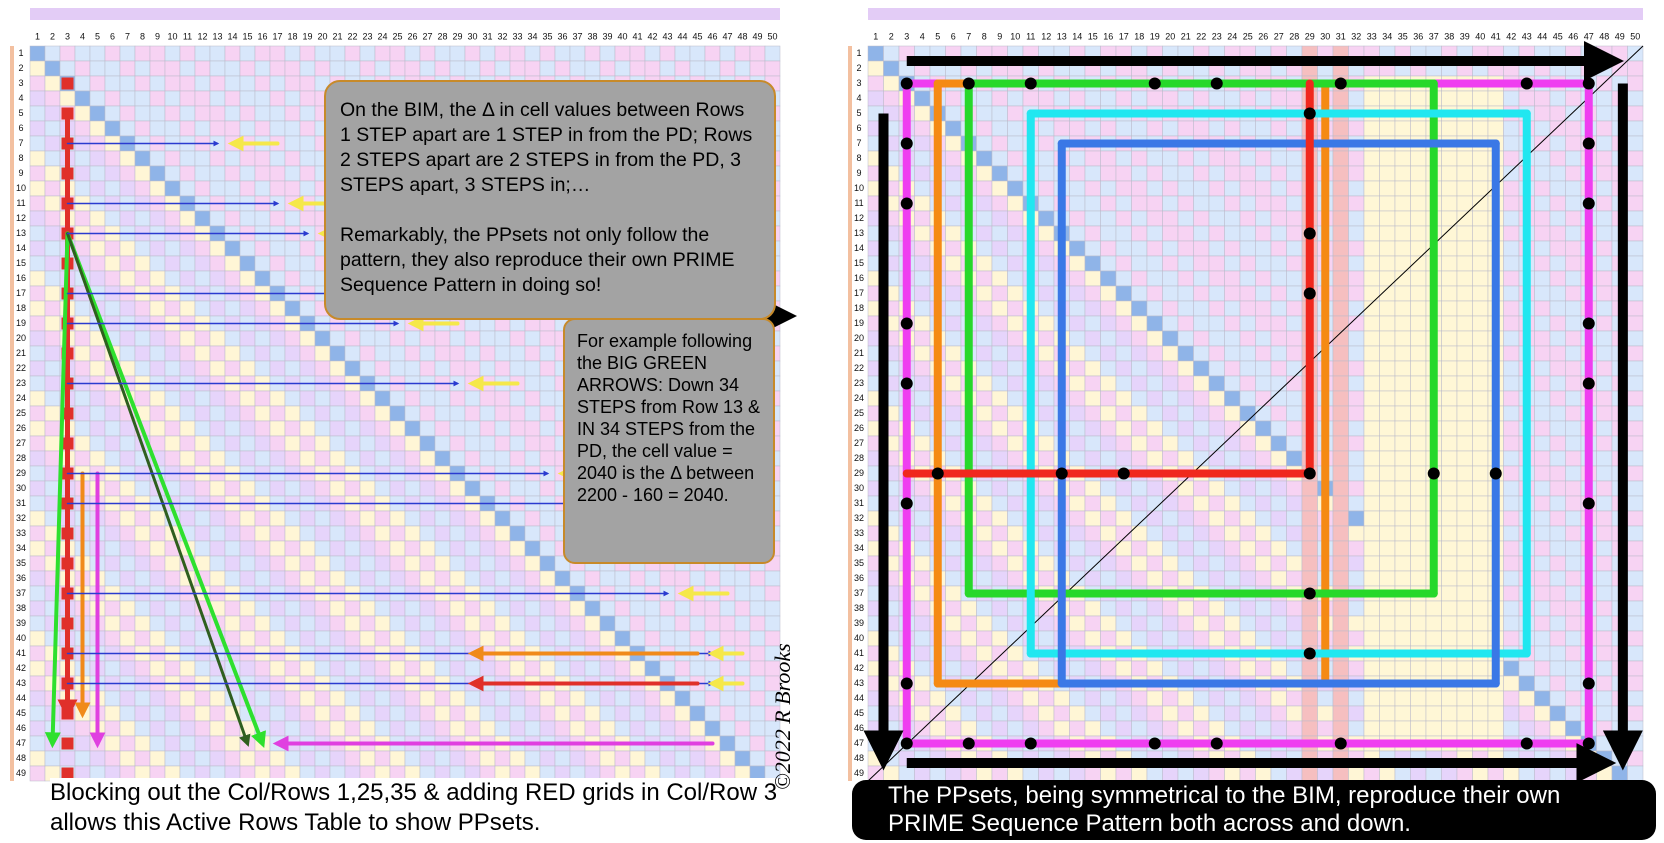 This screenshot has height=843, width=1664. I want to click on column-header: 25, so click(397, 36).